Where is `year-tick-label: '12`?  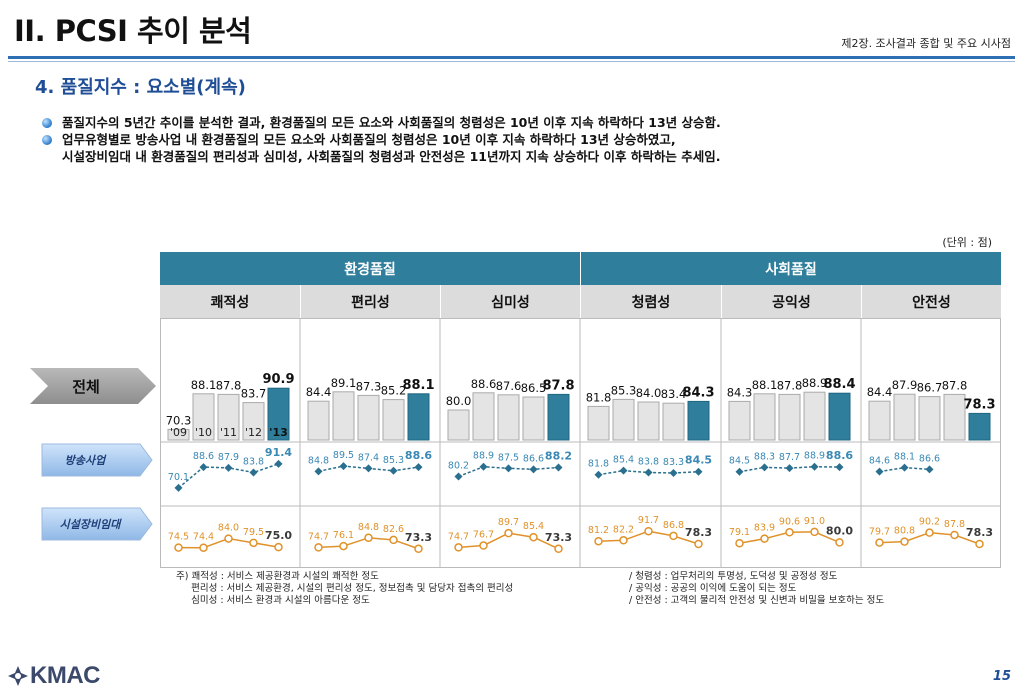
year-tick-label: '12 is located at coordinates (253, 432).